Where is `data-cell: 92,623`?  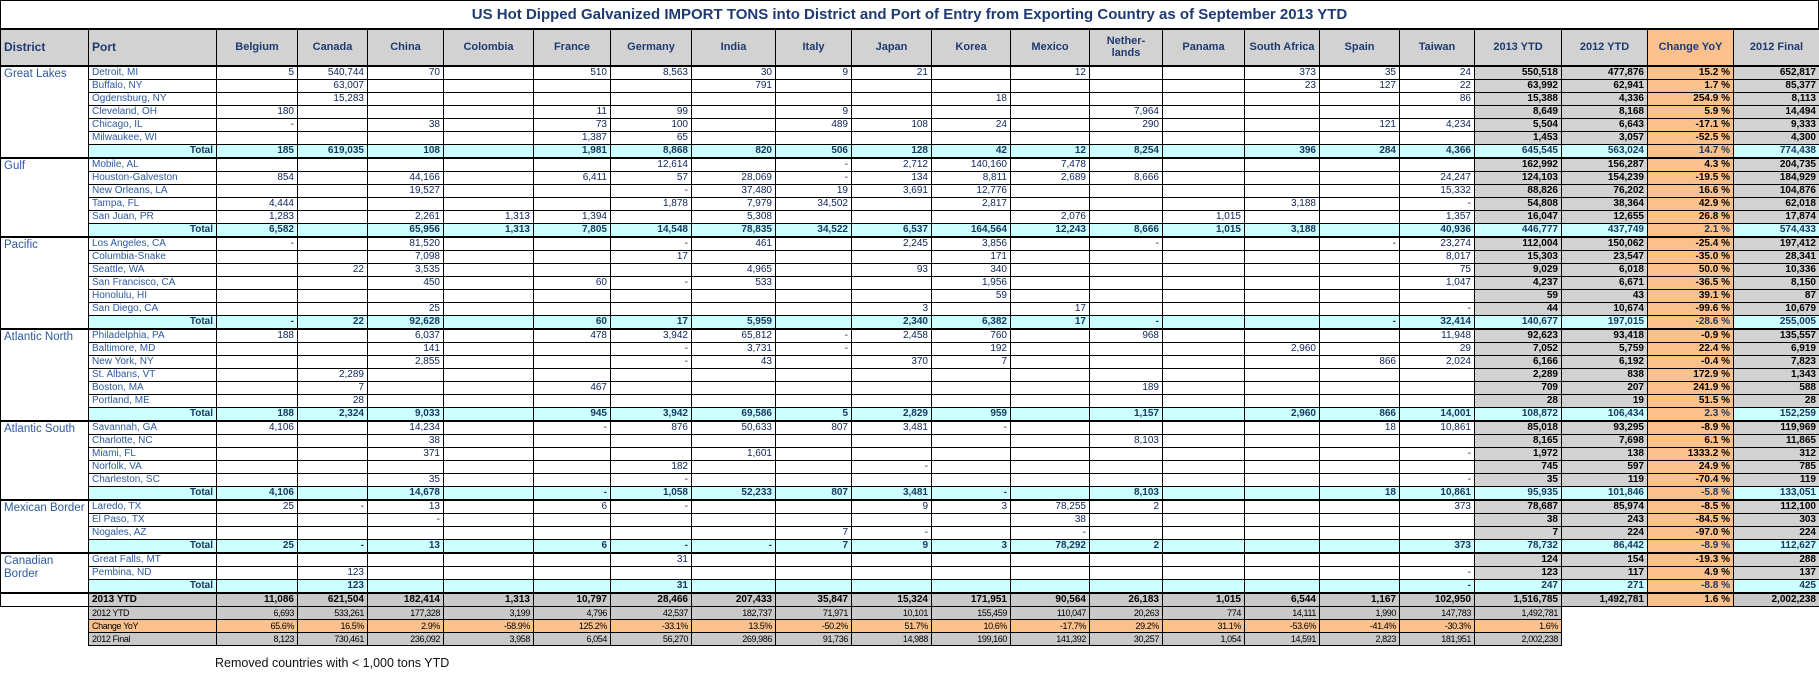 data-cell: 92,623 is located at coordinates (1518, 335).